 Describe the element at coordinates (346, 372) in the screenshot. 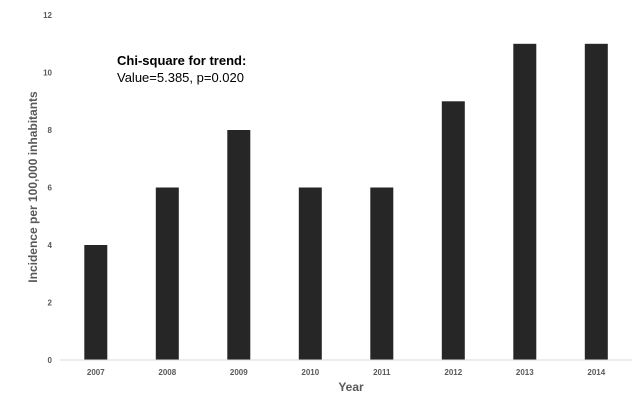

I see `x-axis-ticks: 2007 2008 2009 2010 2011 2012 2013 2014` at that location.